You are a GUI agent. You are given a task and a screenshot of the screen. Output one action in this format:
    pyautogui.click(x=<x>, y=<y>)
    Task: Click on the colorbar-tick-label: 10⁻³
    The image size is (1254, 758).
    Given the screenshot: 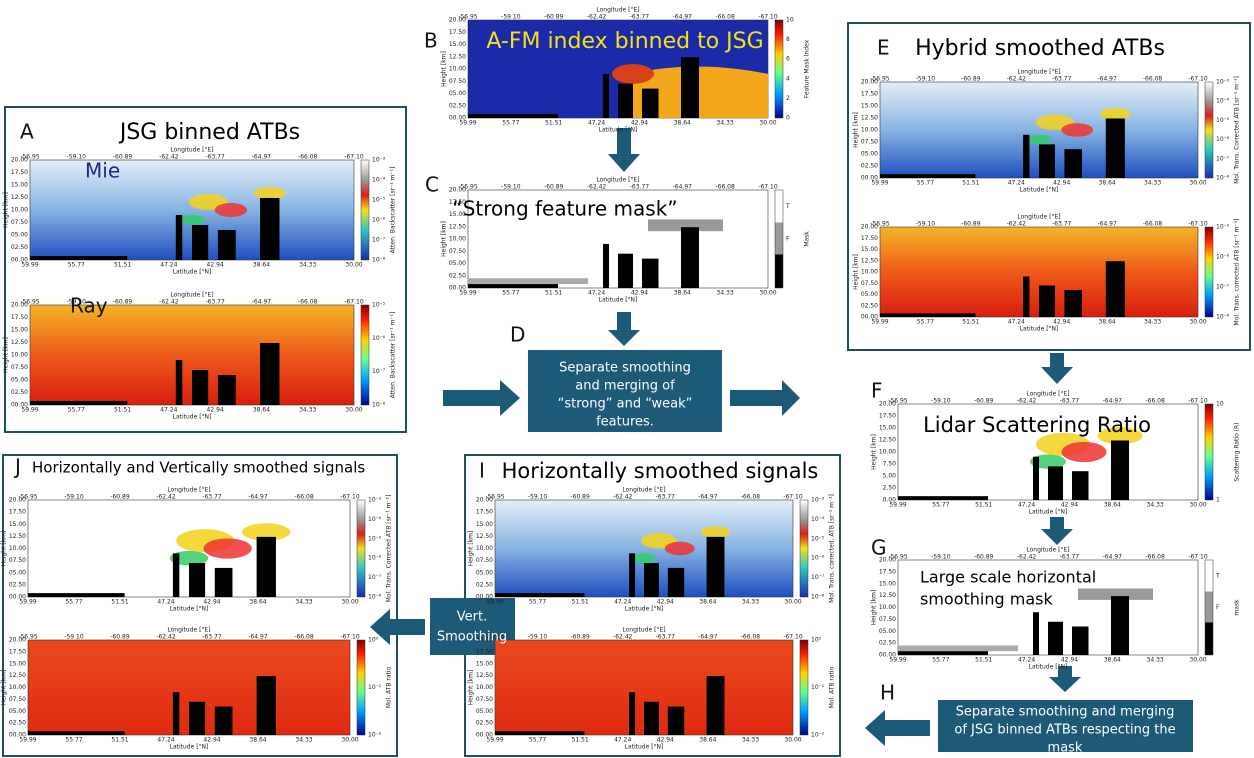 What is the action you would take?
    pyautogui.click(x=379, y=160)
    